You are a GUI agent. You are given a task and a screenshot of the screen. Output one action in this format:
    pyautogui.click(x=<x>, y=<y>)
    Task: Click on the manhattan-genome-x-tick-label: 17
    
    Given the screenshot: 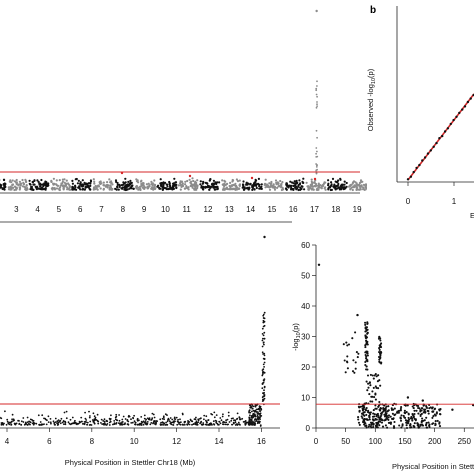 What is the action you would take?
    pyautogui.click(x=314, y=209)
    